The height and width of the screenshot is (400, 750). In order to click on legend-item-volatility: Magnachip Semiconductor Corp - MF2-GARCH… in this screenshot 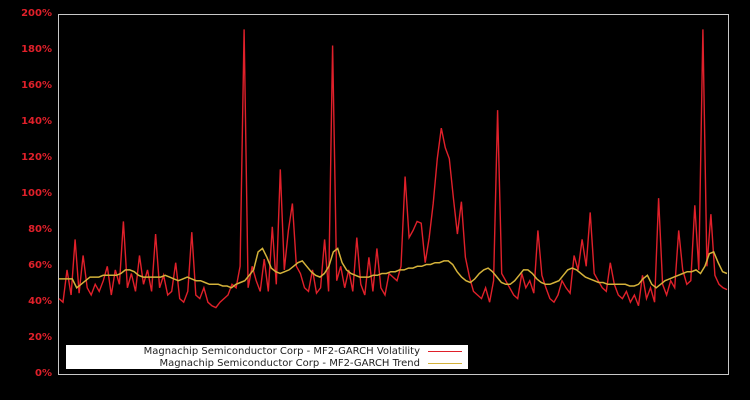, I will do `click(303, 351)`.